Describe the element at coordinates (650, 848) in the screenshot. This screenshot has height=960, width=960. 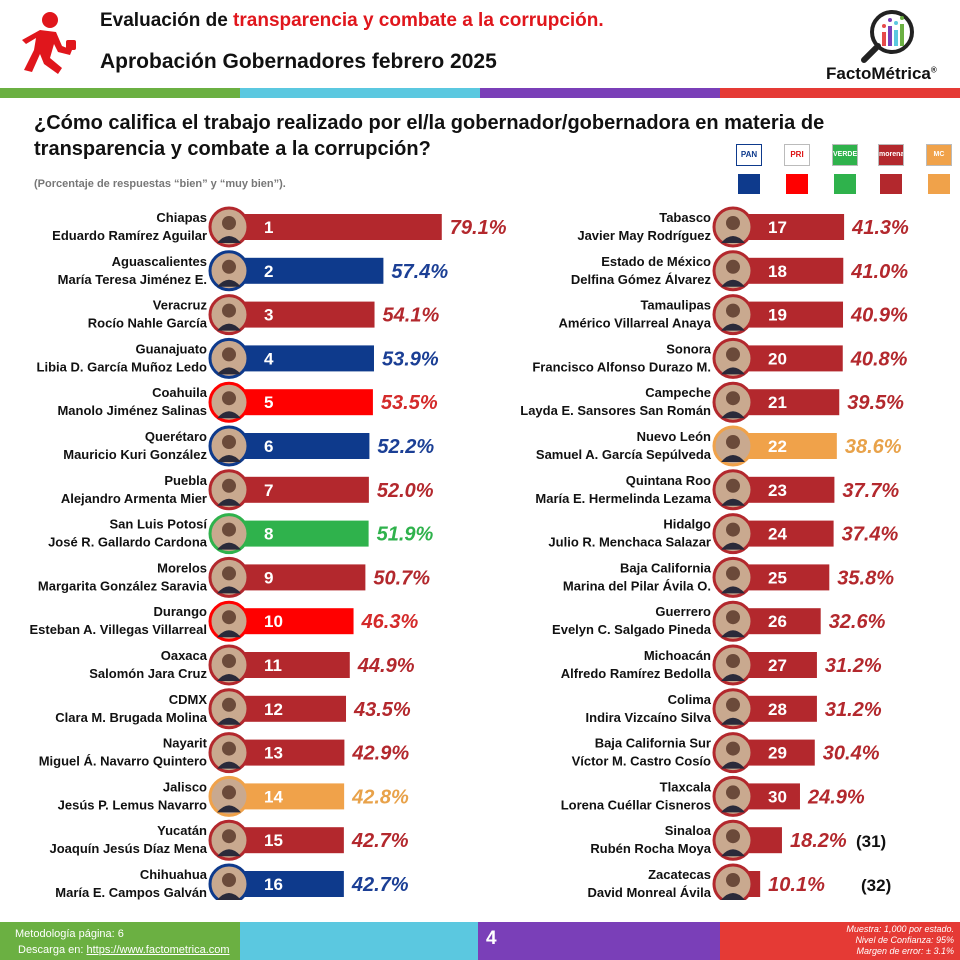
I see `governor-name: Rubén Rocha Moya` at that location.